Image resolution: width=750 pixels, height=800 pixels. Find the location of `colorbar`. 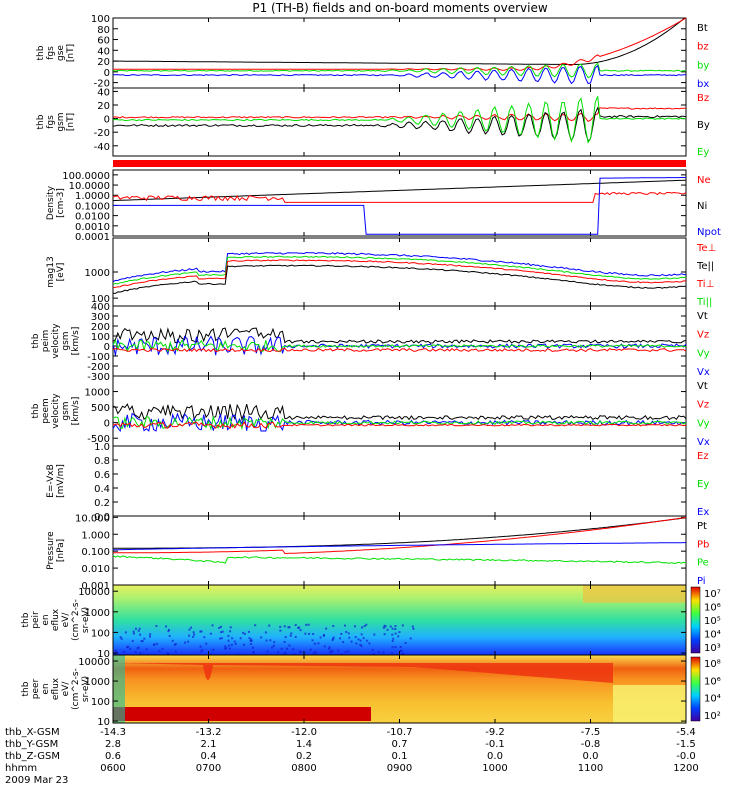

colorbar is located at coordinates (695, 620).